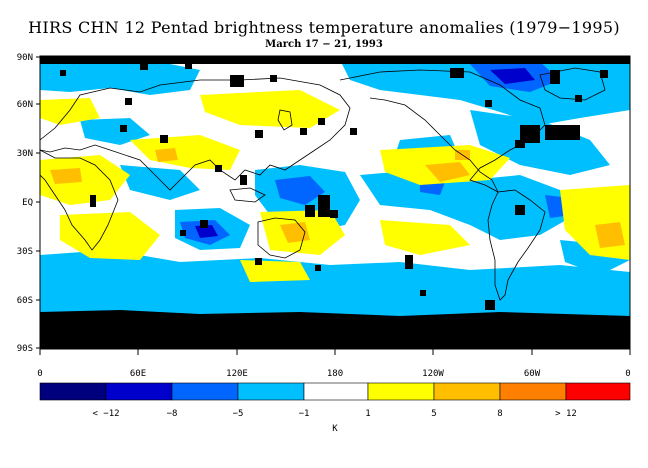 The image size is (648, 468). I want to click on lat-tick-eq: EQ, so click(27, 203).